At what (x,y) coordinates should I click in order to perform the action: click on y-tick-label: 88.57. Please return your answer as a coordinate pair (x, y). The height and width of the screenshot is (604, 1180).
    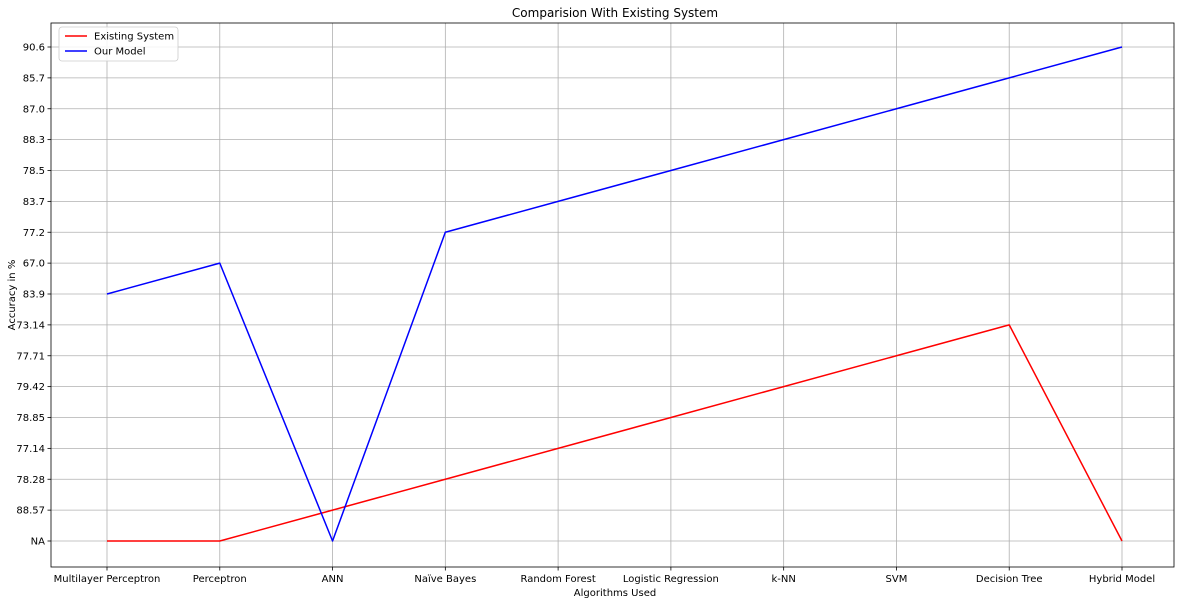
    Looking at the image, I should click on (30, 511).